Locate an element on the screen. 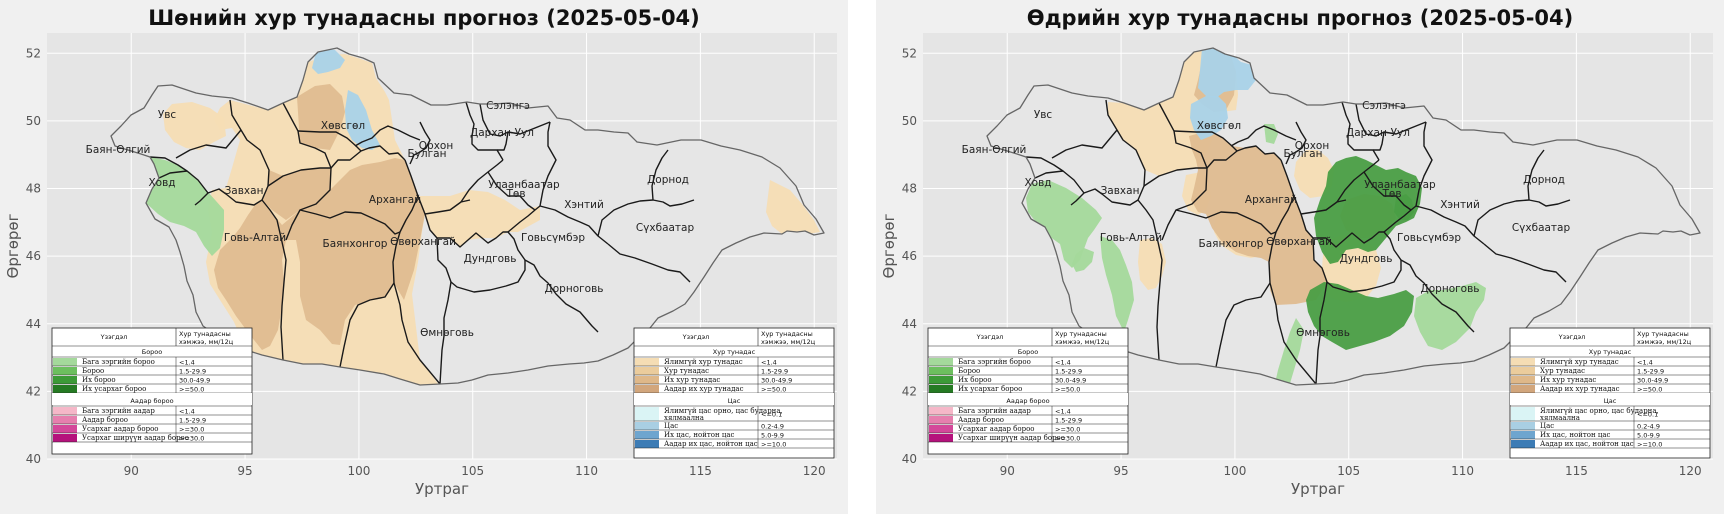  legend-row-label: Их бороо is located at coordinates (975, 380).